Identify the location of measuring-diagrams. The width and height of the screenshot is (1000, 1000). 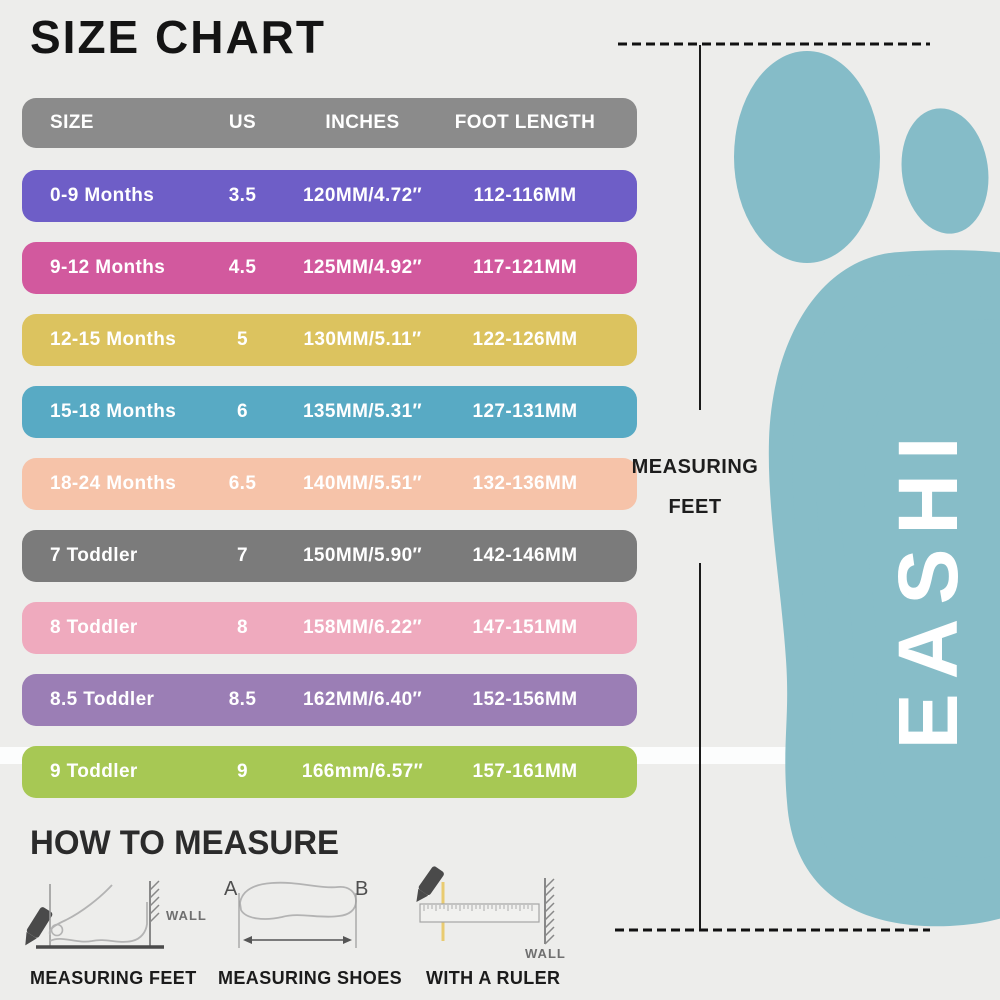
(290, 907).